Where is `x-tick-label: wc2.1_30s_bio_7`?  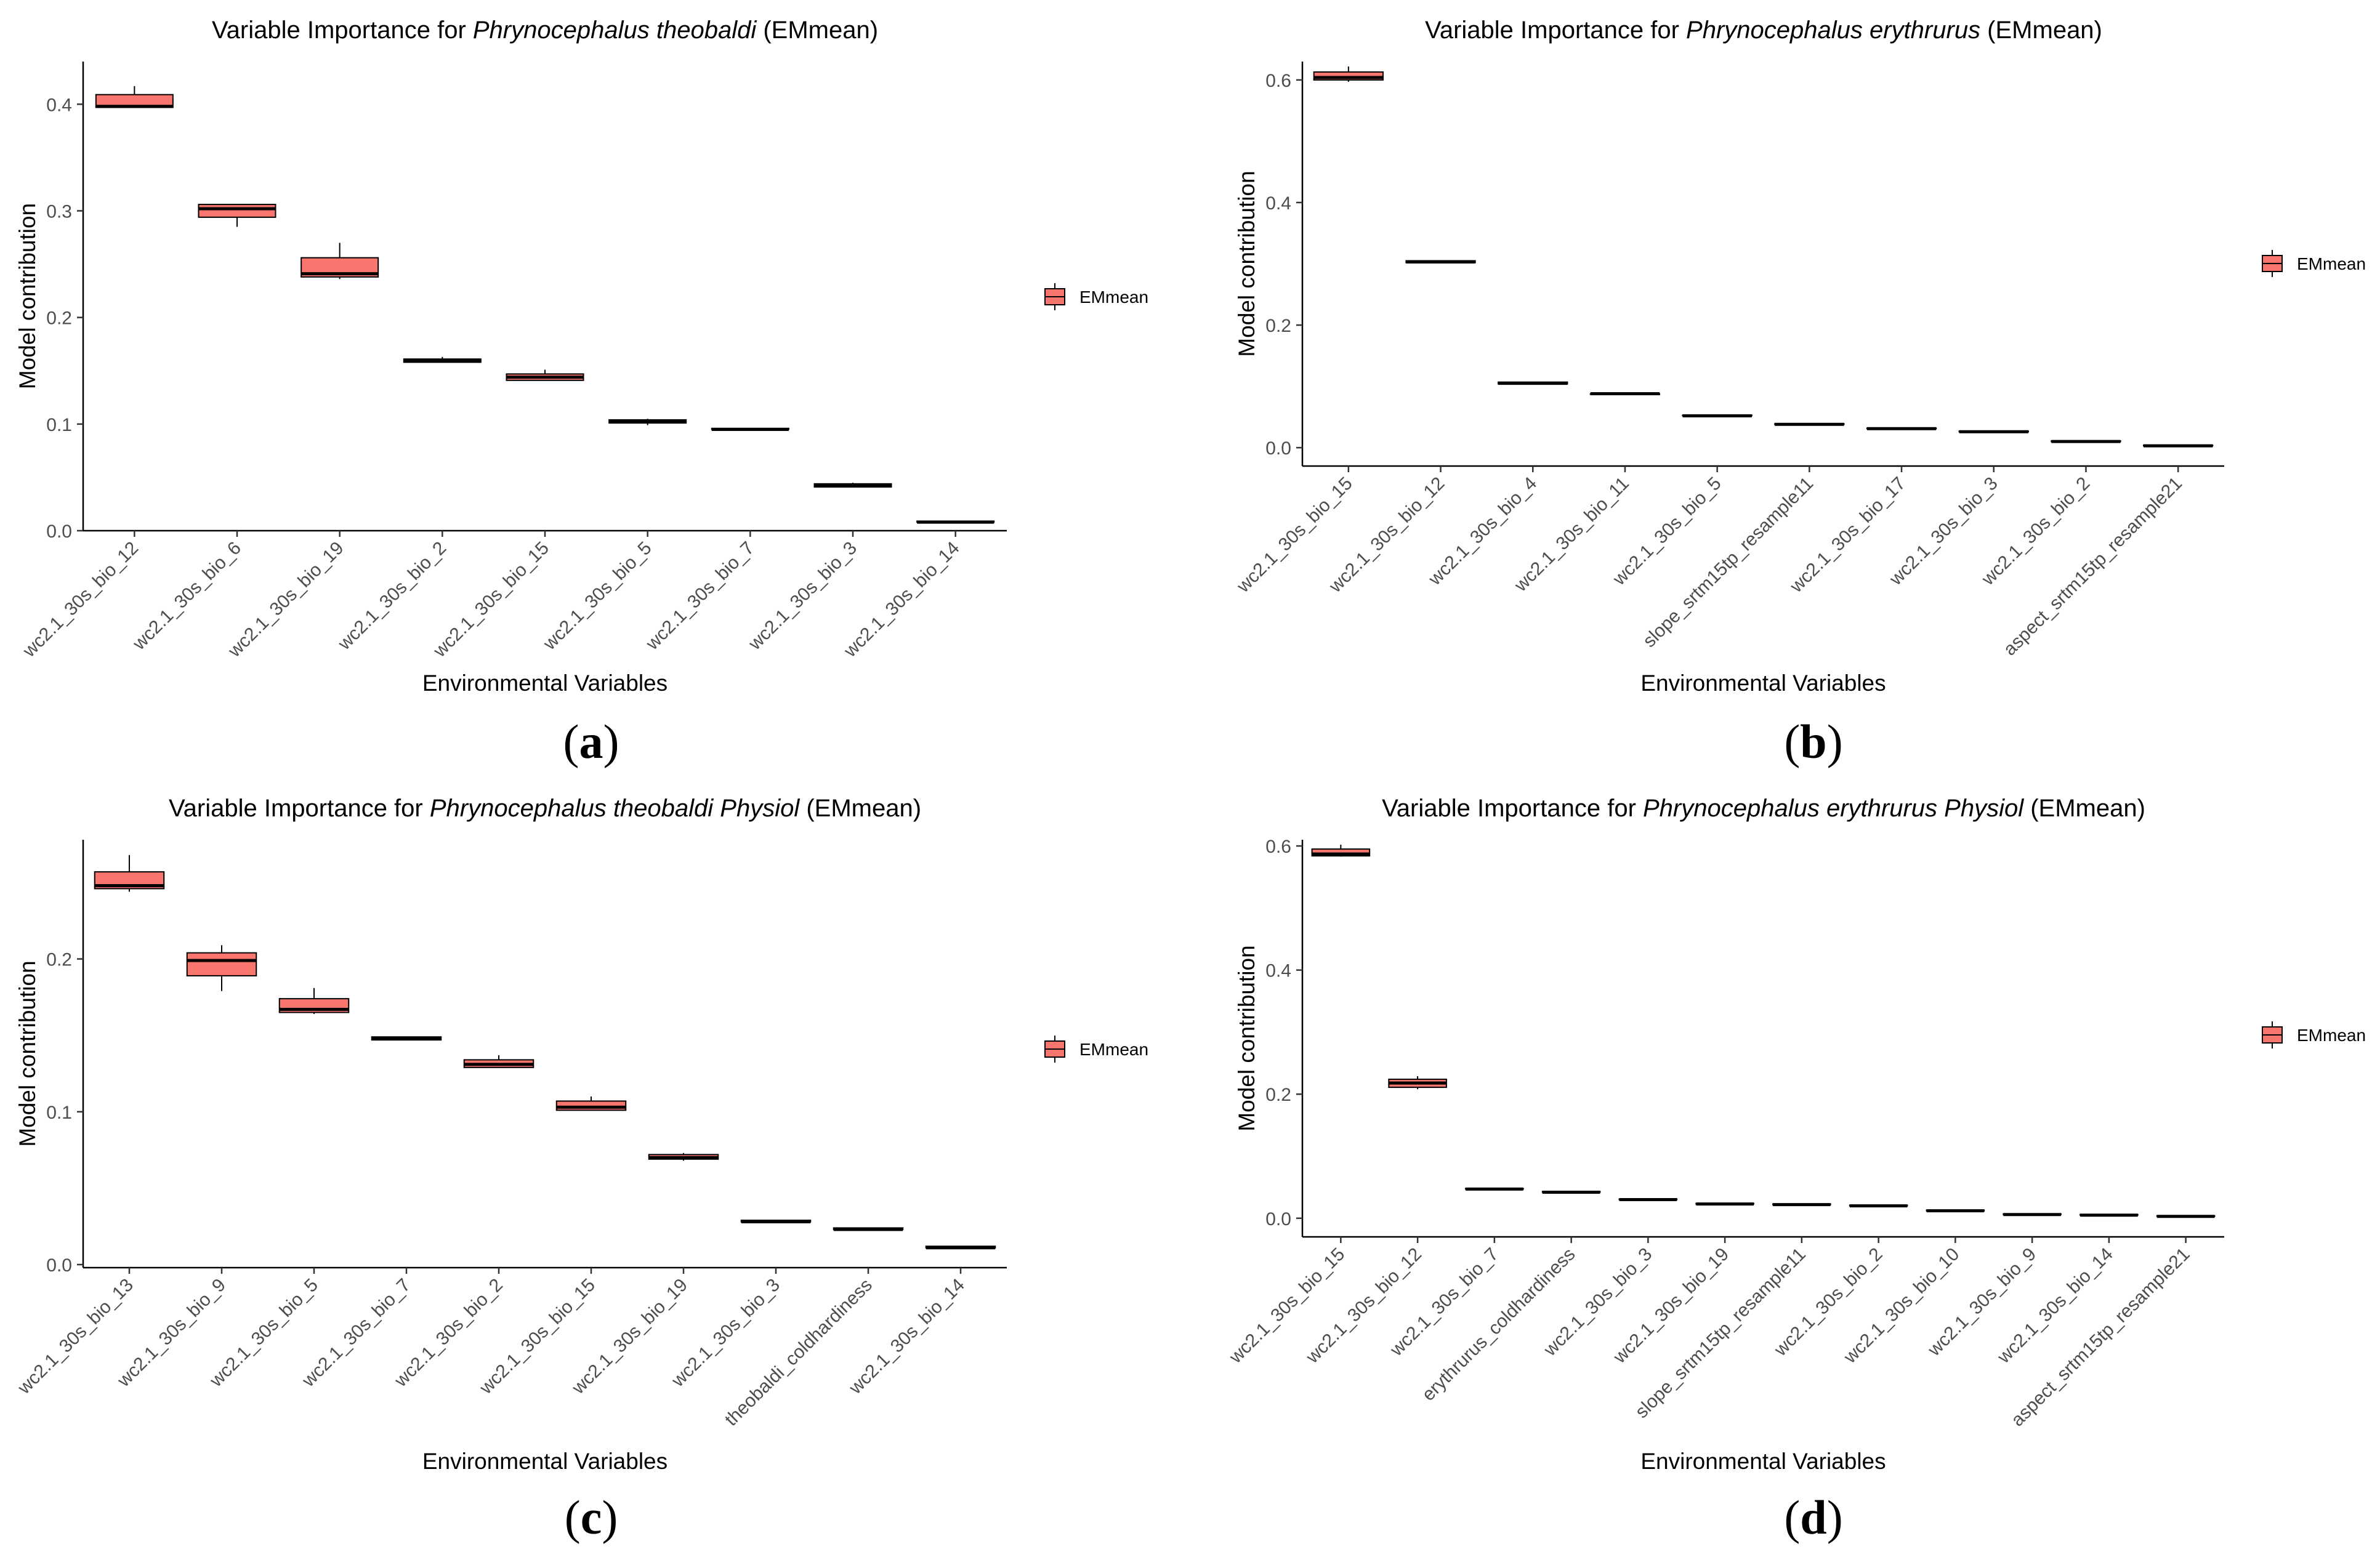 x-tick-label: wc2.1_30s_bio_7 is located at coordinates (700, 596).